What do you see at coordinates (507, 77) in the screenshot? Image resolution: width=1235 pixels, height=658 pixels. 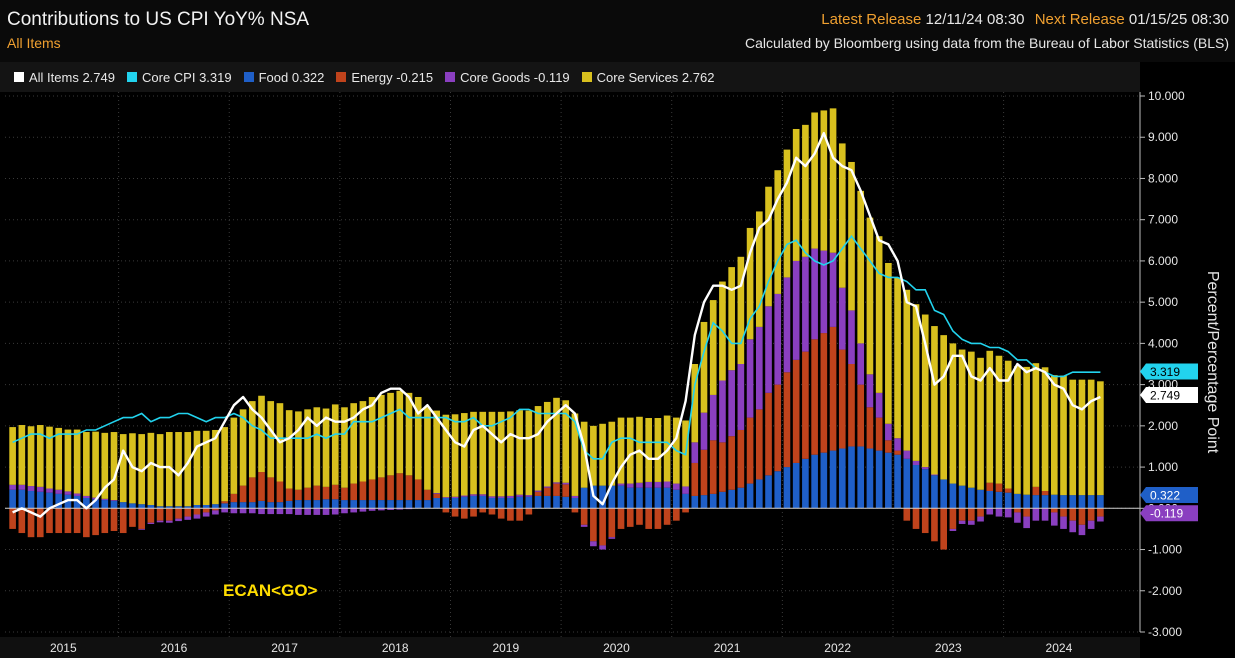 I see `legend-item-core-goods: Core Goods -0.119` at bounding box center [507, 77].